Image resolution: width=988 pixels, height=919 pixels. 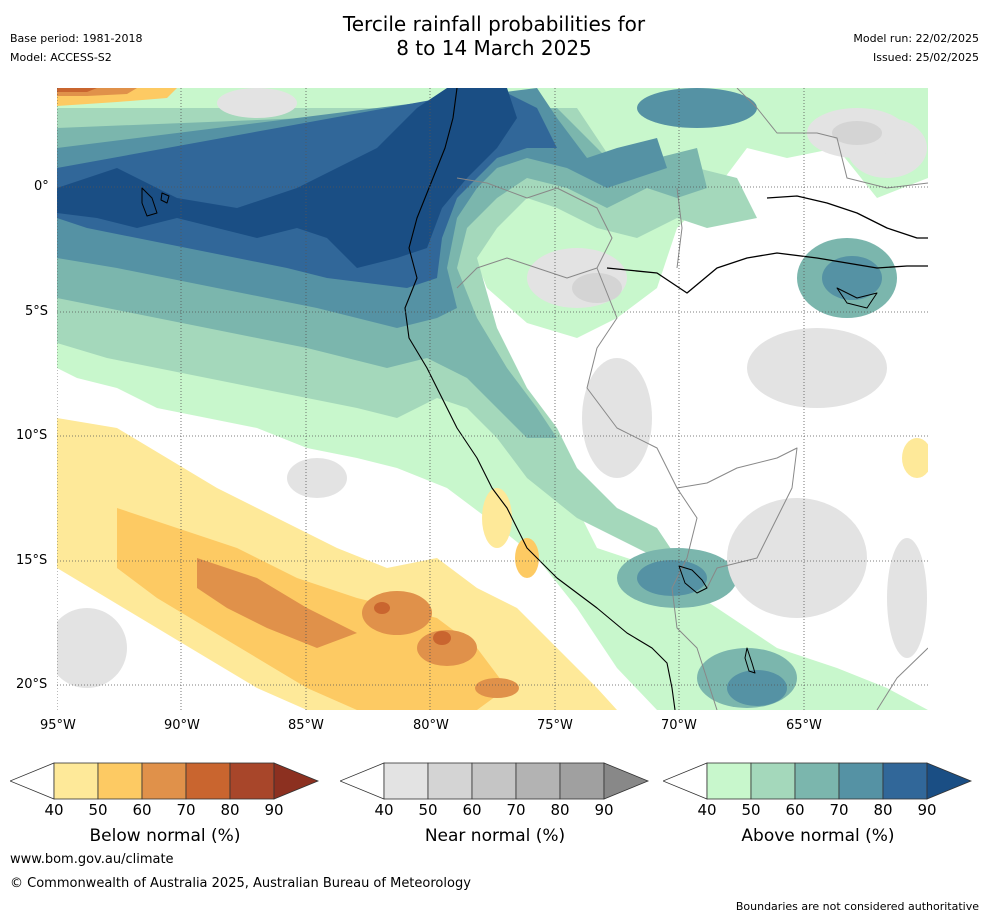 I want to click on base-period-text: Base period: 1981-2018, so click(x=76, y=38).